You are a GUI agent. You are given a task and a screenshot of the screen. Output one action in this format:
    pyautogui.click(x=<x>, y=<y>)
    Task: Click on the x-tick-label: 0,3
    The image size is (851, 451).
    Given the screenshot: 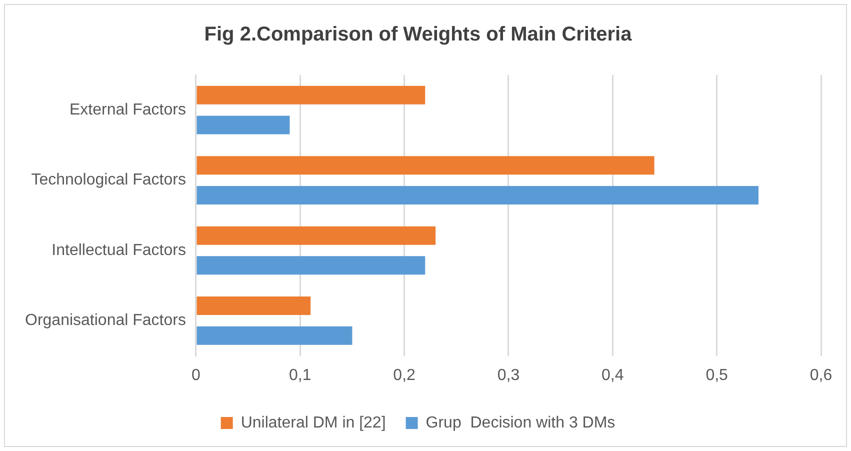 What is the action you would take?
    pyautogui.click(x=508, y=375)
    